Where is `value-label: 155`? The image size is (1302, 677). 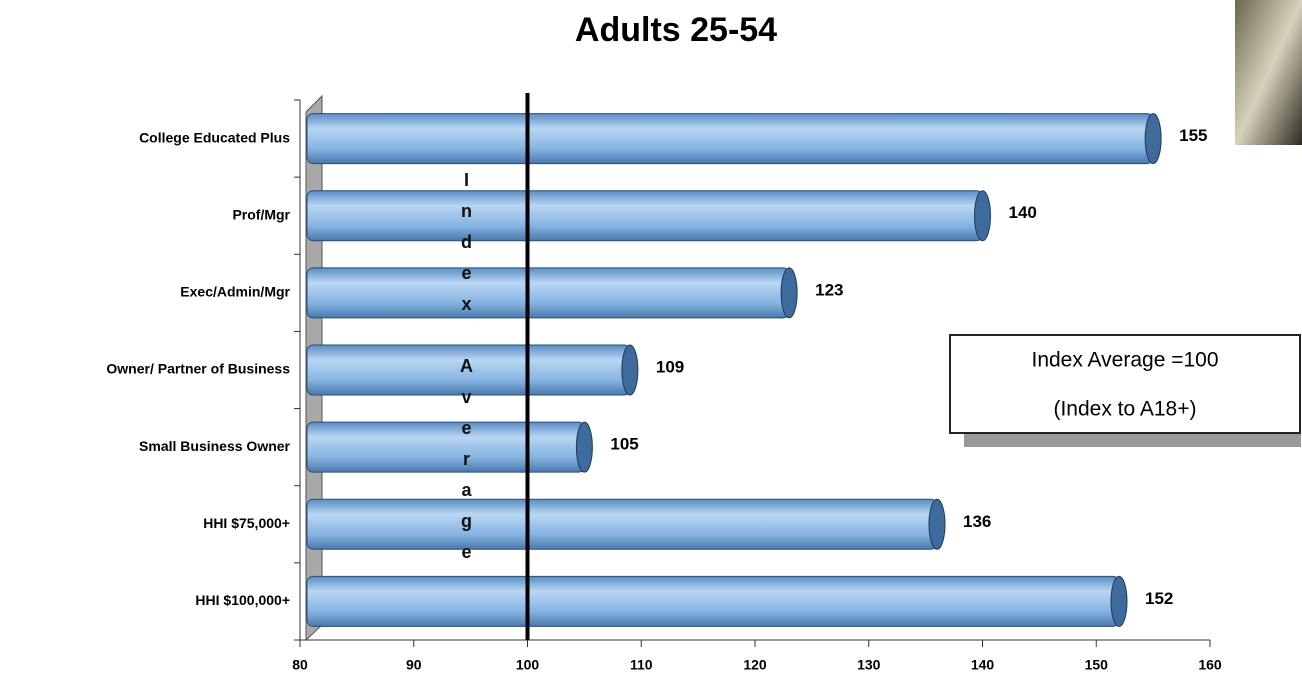 value-label: 155 is located at coordinates (1193, 135).